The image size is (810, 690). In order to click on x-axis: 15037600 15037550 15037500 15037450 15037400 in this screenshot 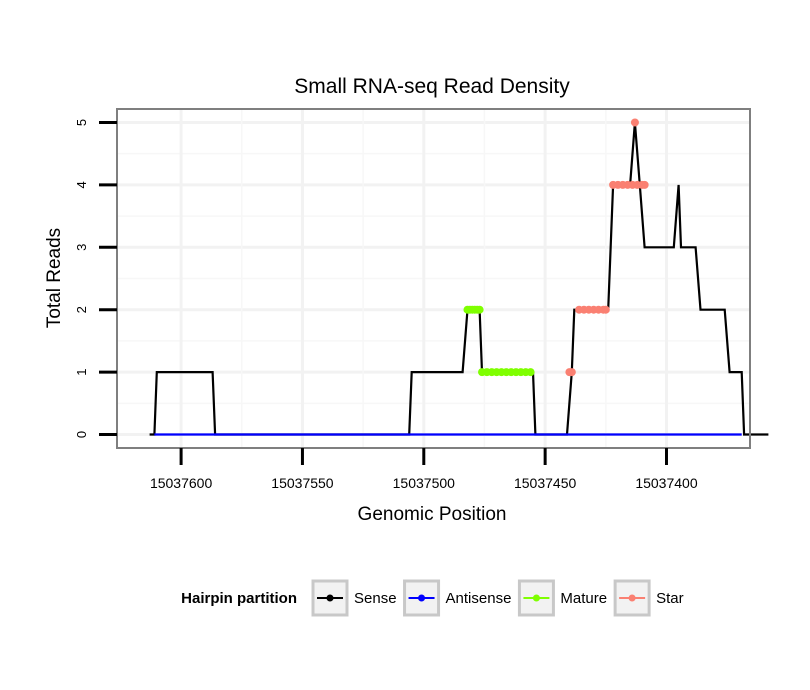, I will do `click(424, 469)`.